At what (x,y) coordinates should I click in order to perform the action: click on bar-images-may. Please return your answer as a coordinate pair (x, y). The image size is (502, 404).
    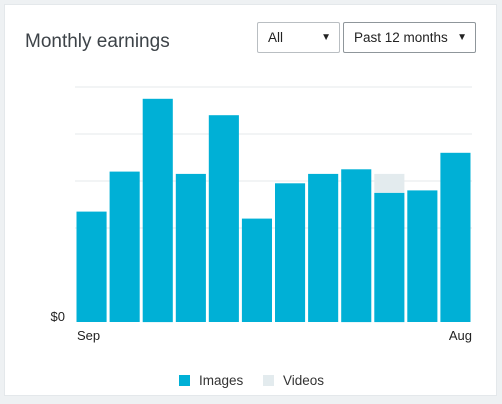
    Looking at the image, I should click on (356, 246).